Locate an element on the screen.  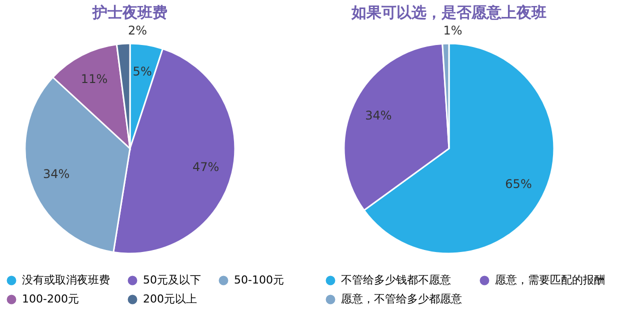
legend-label: 100-200元 is located at coordinates (50, 299).